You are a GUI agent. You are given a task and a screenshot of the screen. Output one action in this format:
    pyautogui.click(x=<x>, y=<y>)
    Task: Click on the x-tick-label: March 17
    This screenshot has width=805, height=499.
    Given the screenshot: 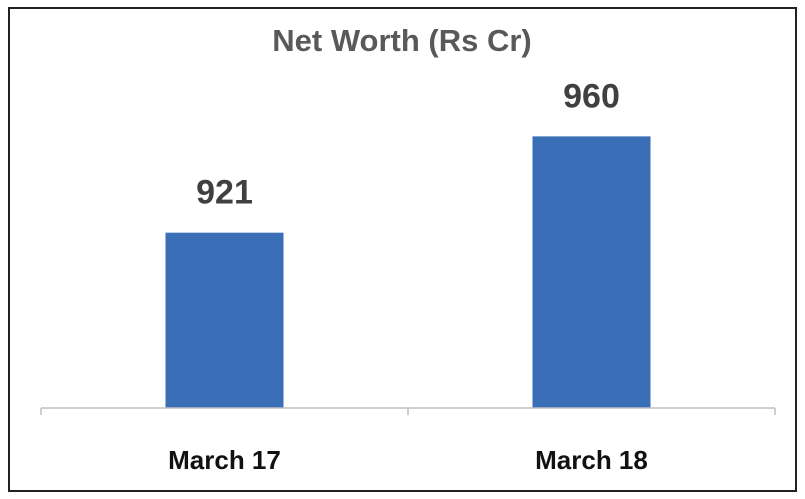 What is the action you would take?
    pyautogui.click(x=224, y=460)
    